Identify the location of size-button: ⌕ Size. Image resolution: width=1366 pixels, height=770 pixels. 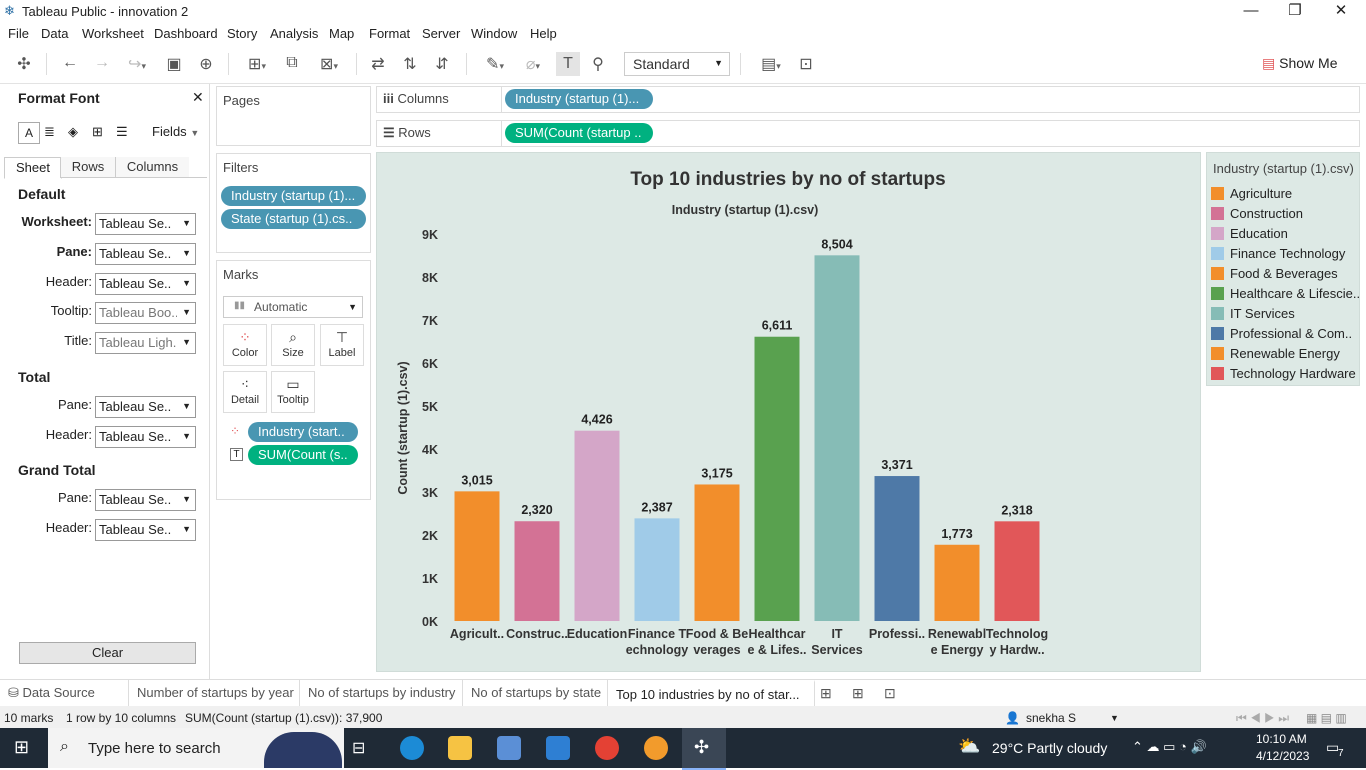
(293, 345).